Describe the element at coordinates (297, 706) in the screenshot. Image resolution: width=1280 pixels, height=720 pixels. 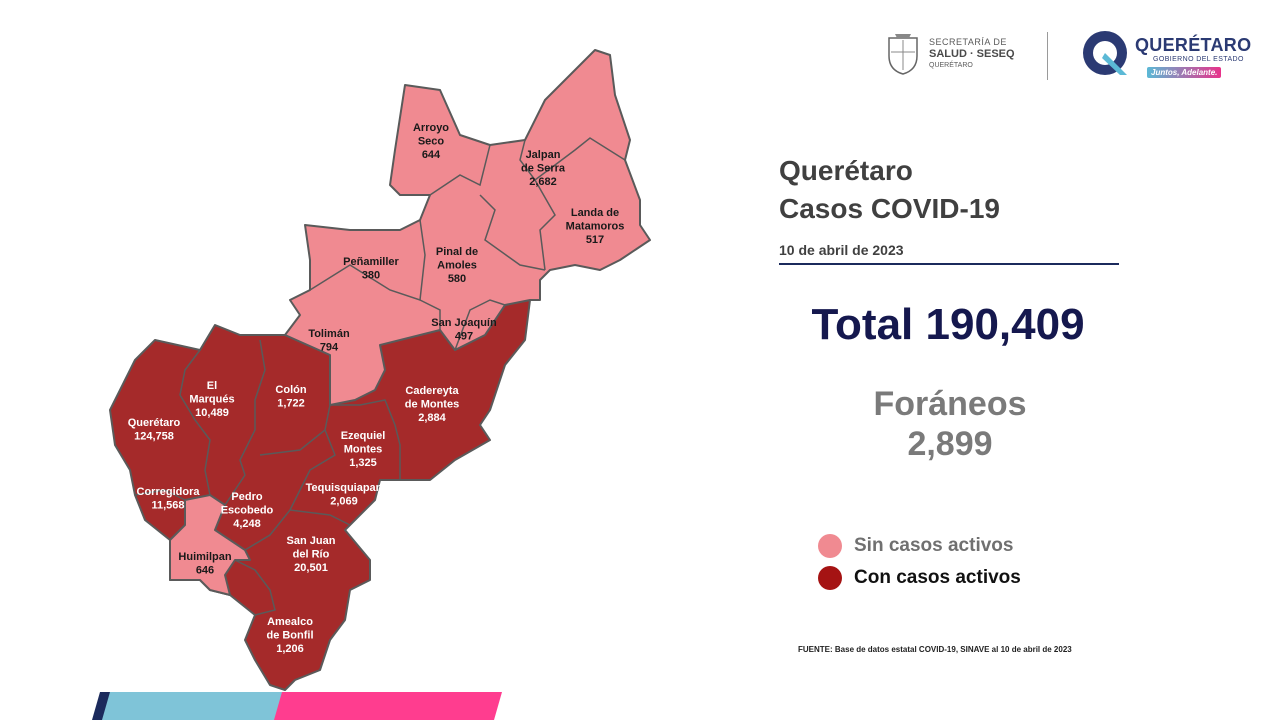
I see `decorative-bottom-bar` at that location.